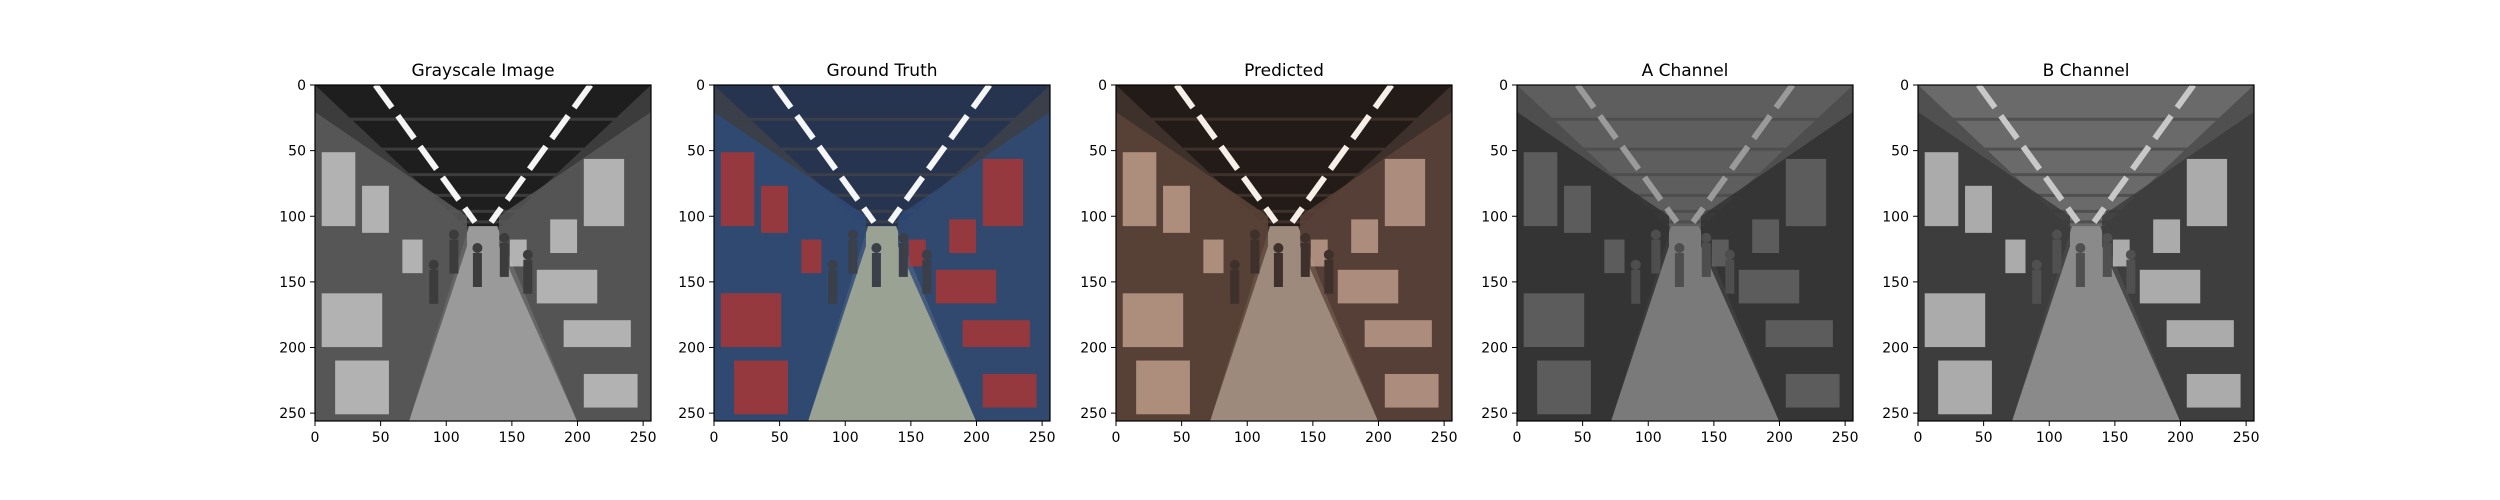 The width and height of the screenshot is (2500, 500). Describe the element at coordinates (2115, 438) in the screenshot. I see `x-tick-label: 150` at that location.